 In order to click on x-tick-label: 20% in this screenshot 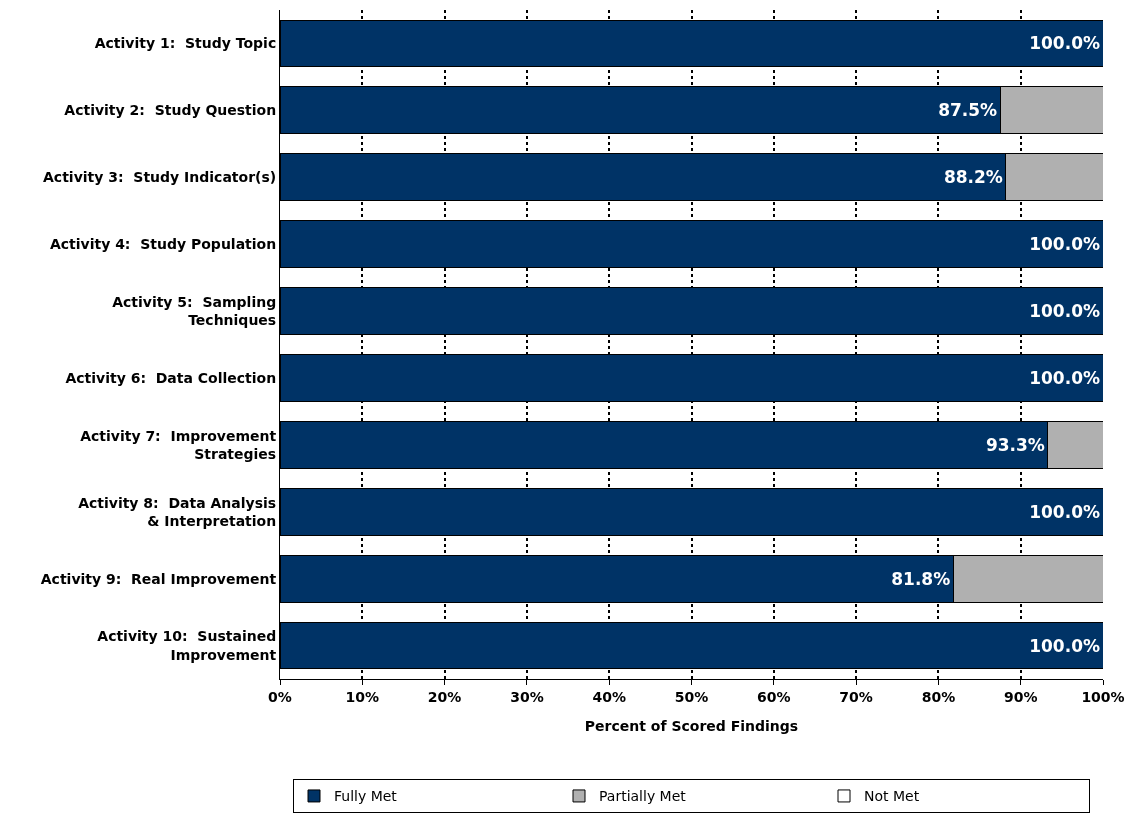, I will do `click(444, 696)`.